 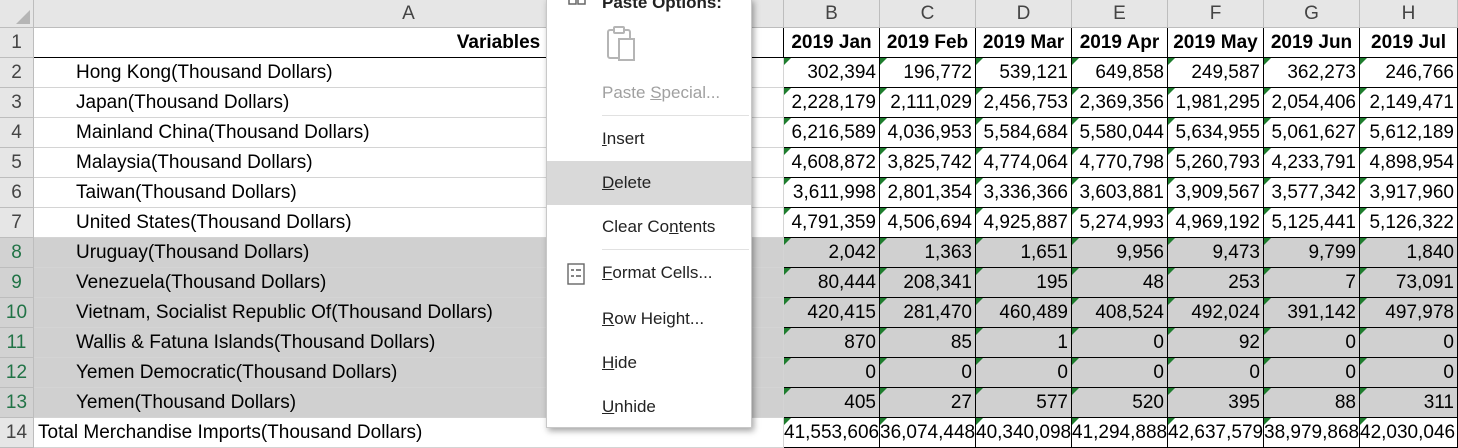 What do you see at coordinates (1312, 163) in the screenshot?
I see `value-cell: 4,233,791` at bounding box center [1312, 163].